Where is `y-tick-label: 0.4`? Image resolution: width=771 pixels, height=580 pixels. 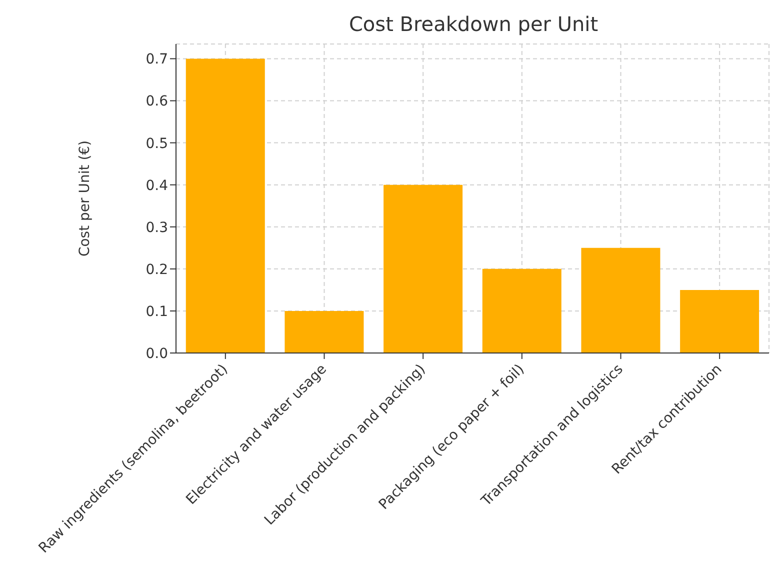 y-tick-label: 0.4 is located at coordinates (157, 186).